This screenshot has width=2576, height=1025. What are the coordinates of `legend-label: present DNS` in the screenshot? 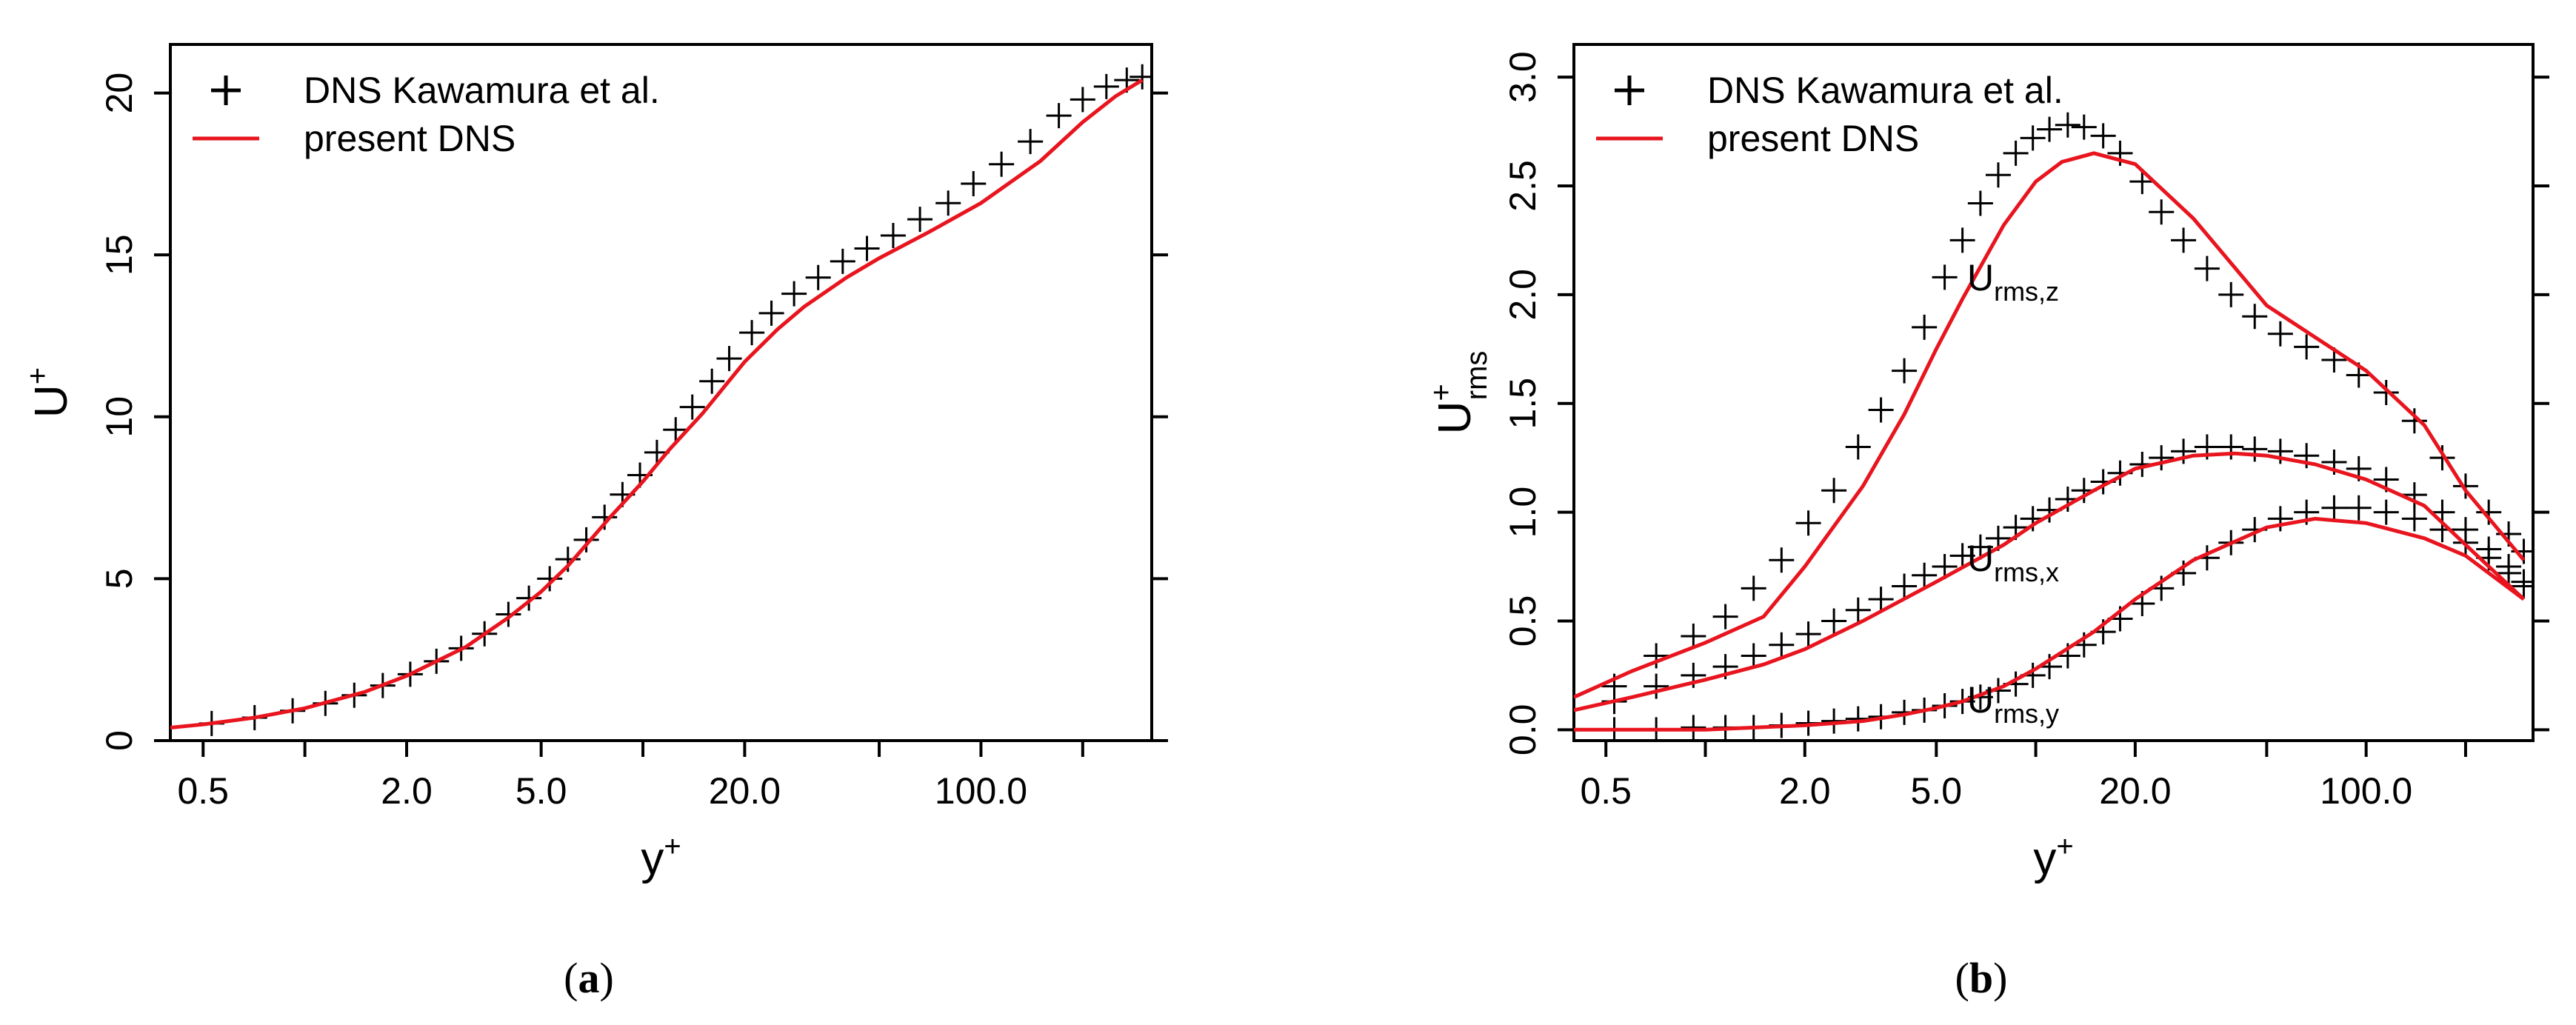 It's located at (409, 139).